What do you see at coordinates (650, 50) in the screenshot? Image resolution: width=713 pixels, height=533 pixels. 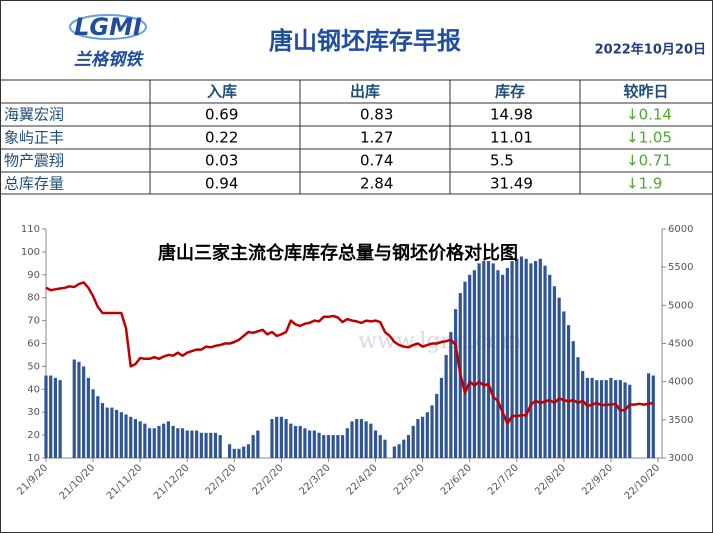 I see `report-date: 2022年10月20日` at bounding box center [650, 50].